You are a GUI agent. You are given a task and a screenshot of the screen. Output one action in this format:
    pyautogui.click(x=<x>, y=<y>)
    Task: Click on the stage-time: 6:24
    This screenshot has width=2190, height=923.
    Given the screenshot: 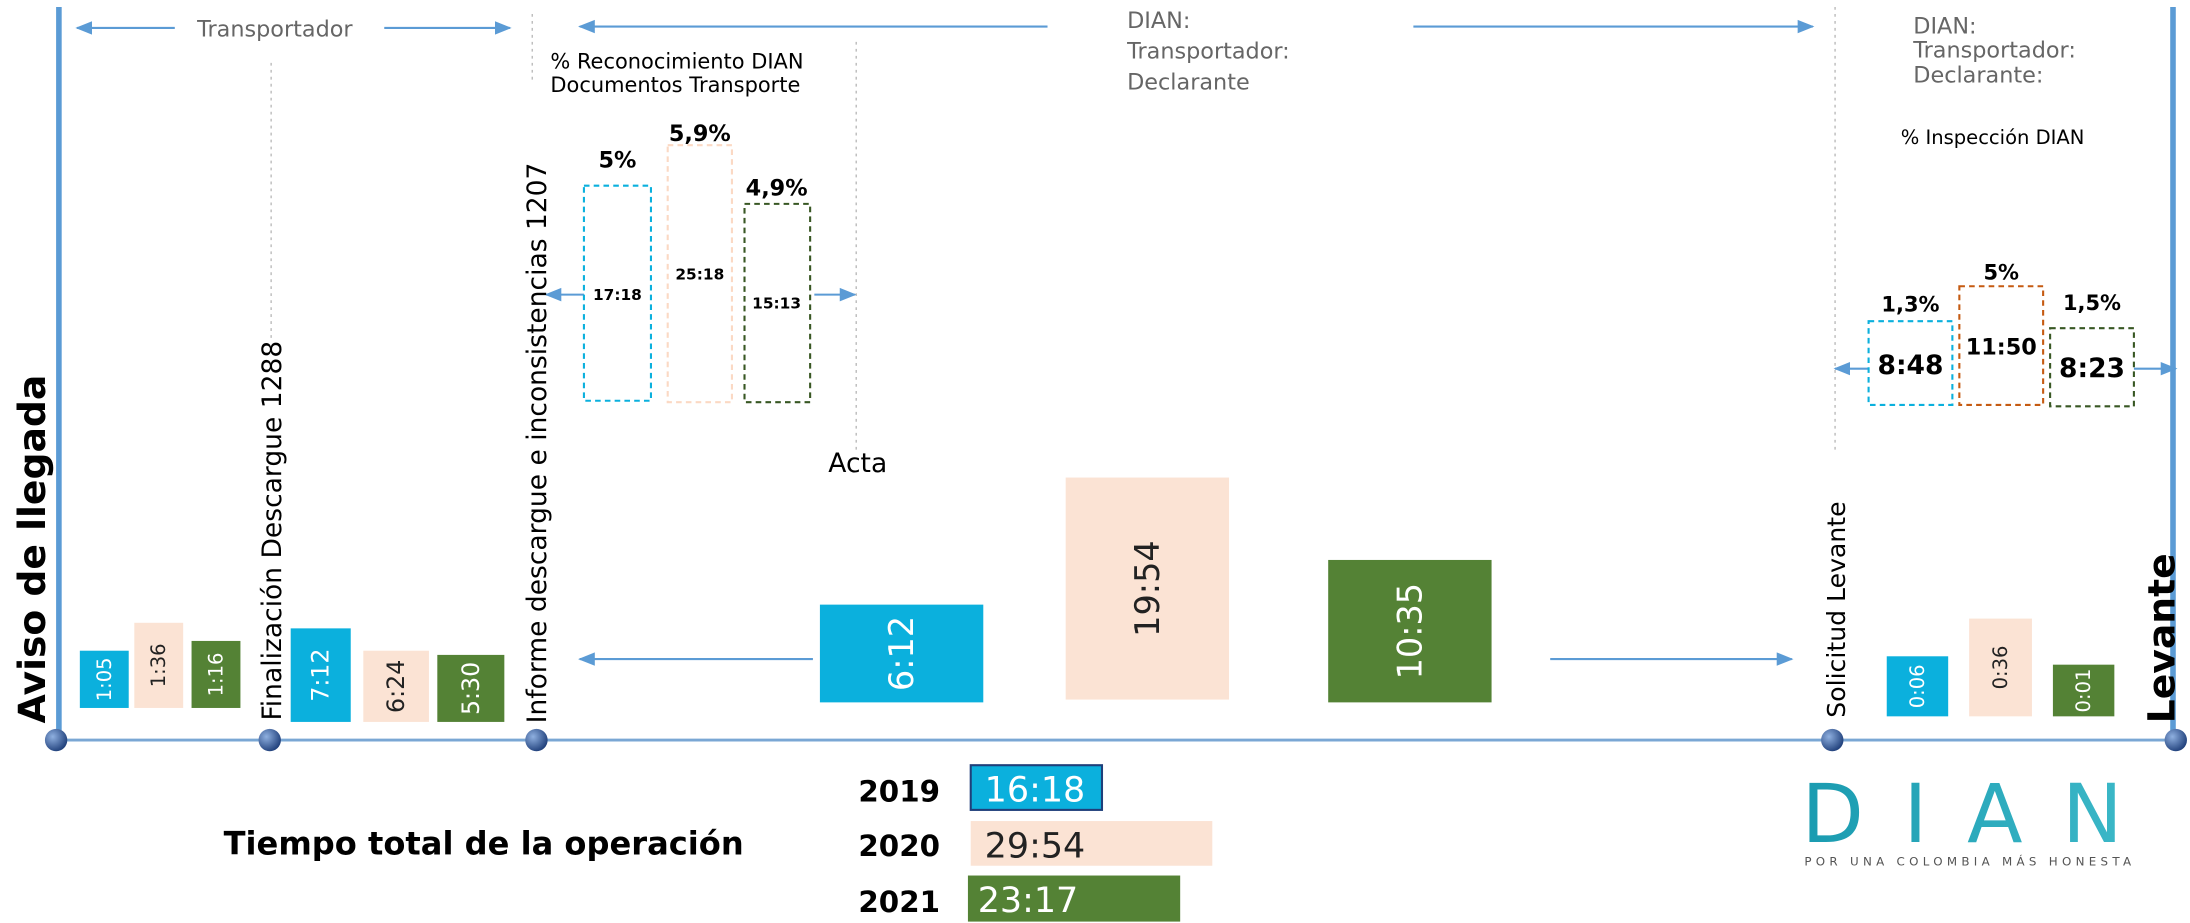 What is the action you would take?
    pyautogui.click(x=396, y=686)
    